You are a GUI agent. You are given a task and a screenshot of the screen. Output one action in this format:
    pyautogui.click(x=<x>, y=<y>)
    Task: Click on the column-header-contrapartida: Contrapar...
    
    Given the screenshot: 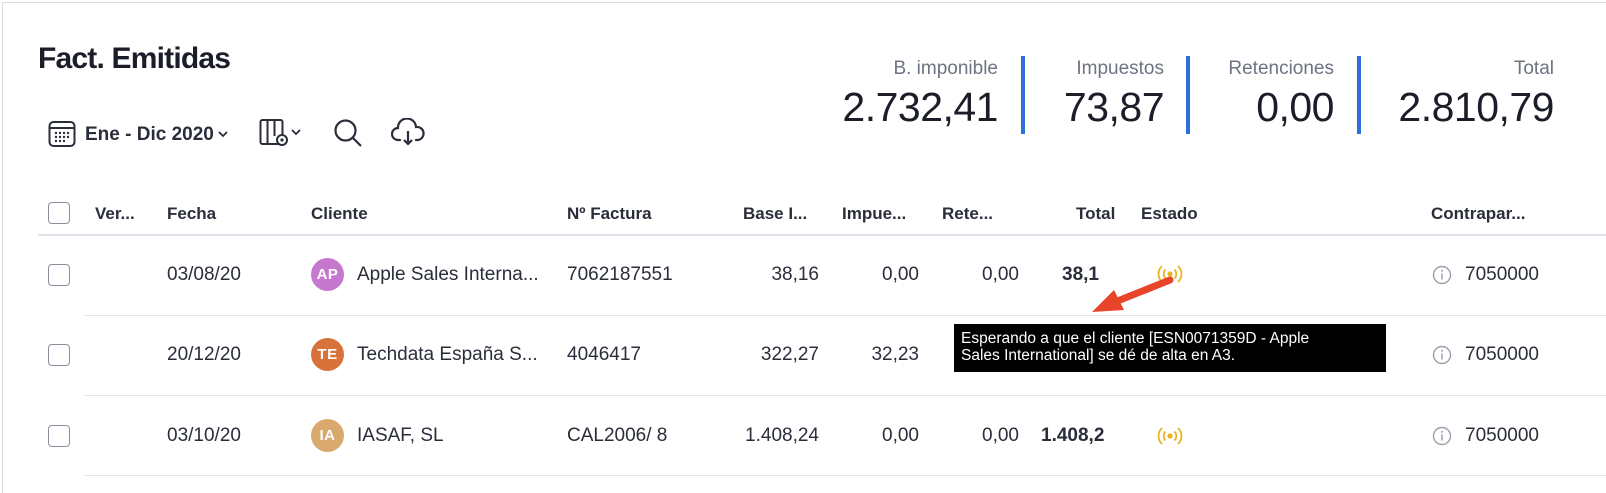 What is the action you would take?
    pyautogui.click(x=1478, y=213)
    